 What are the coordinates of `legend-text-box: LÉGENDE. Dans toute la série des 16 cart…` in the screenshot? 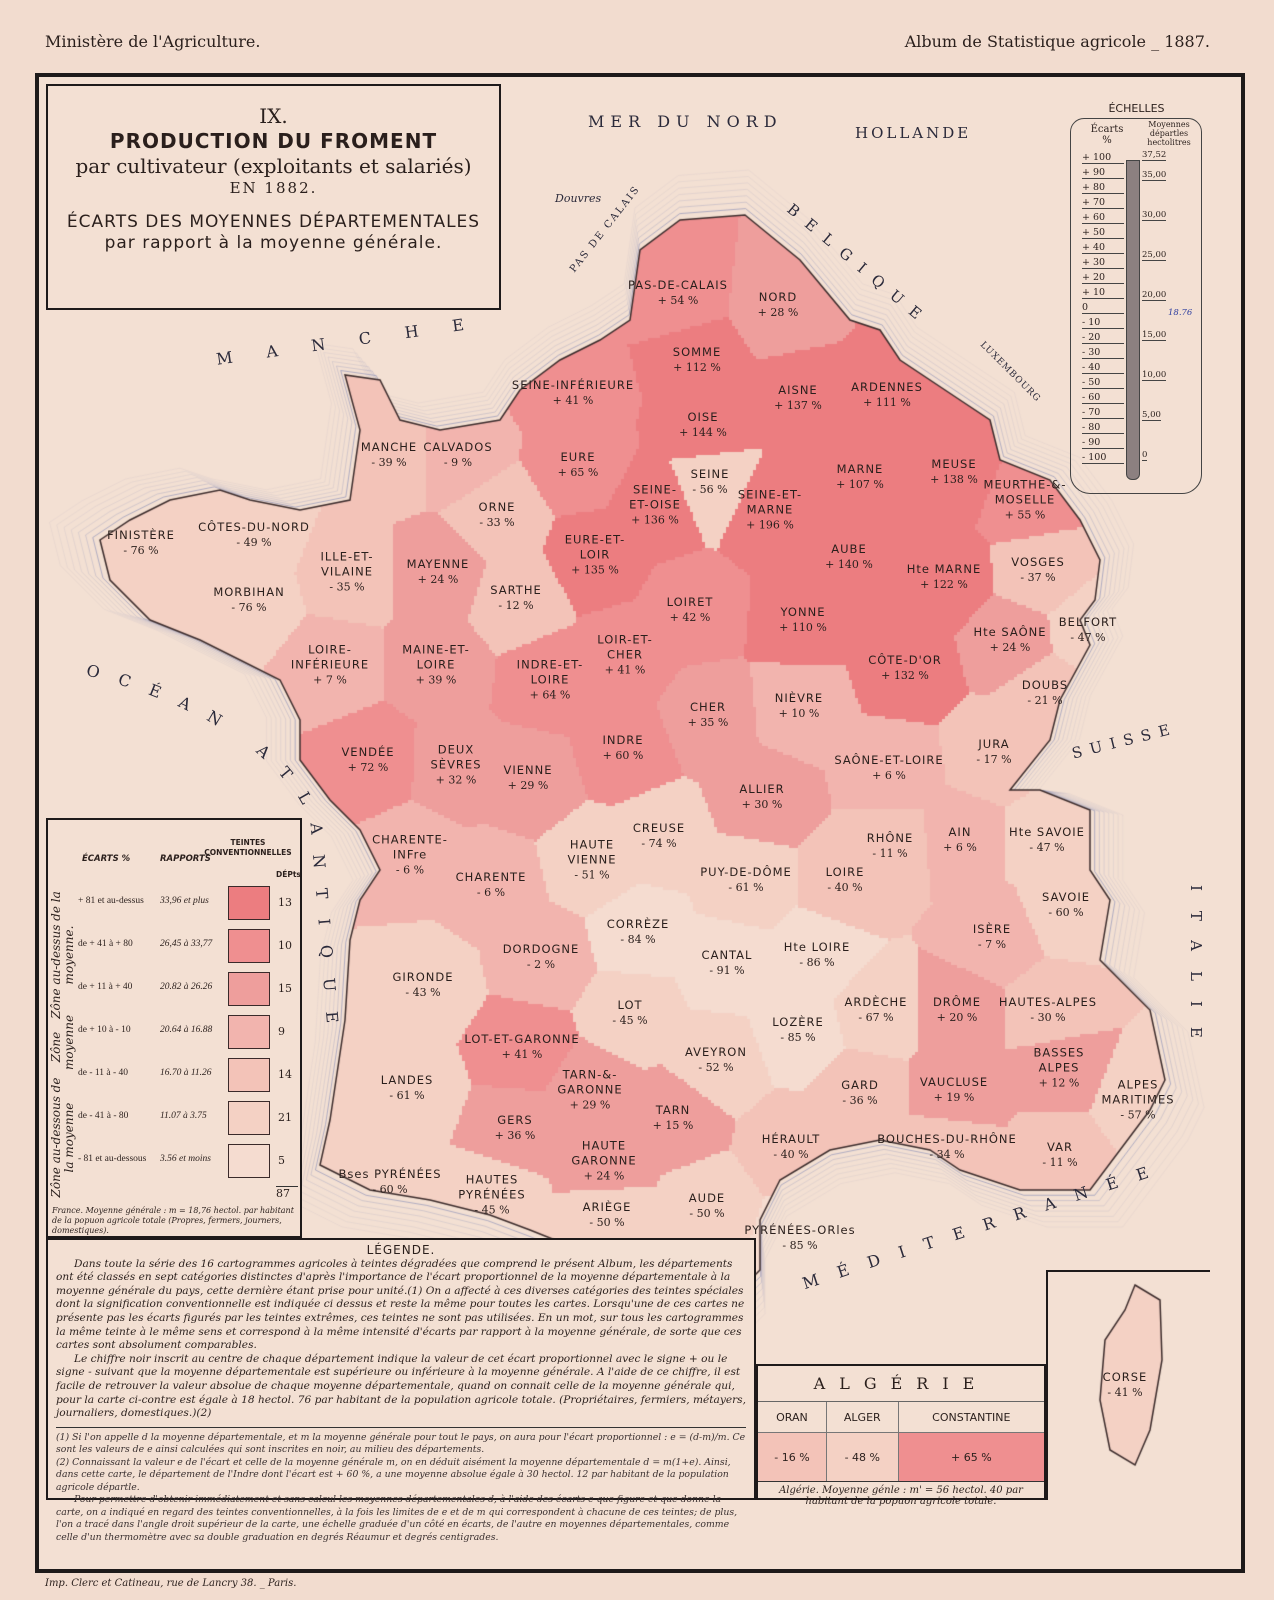 It's located at (401, 1390).